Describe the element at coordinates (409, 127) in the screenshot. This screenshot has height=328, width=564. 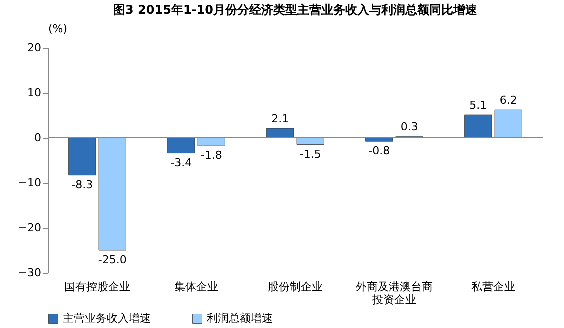
I see `data-label: 0.3` at that location.